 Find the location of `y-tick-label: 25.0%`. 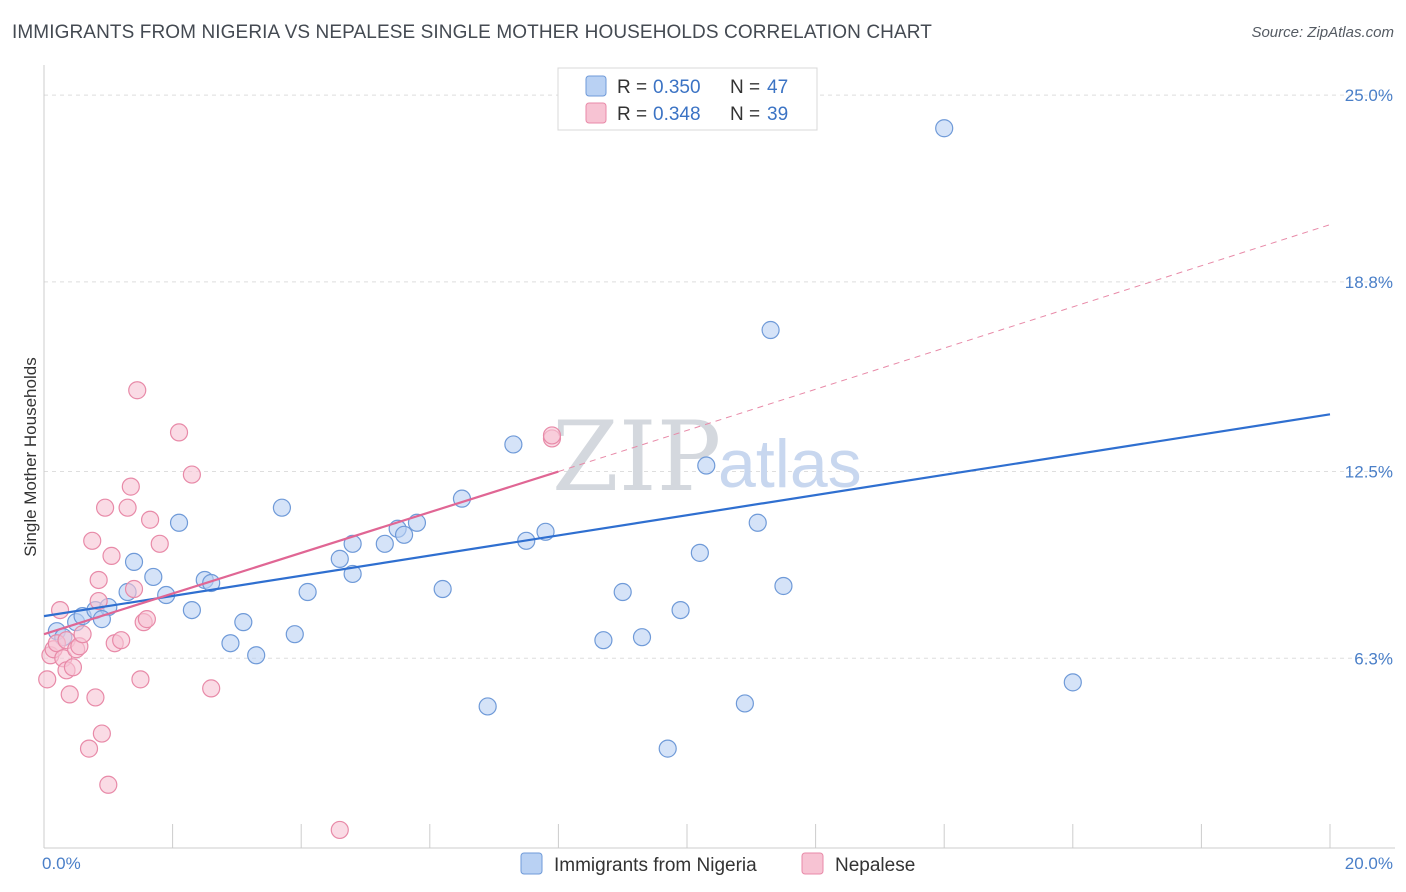

y-tick-label: 25.0% is located at coordinates (1369, 95).